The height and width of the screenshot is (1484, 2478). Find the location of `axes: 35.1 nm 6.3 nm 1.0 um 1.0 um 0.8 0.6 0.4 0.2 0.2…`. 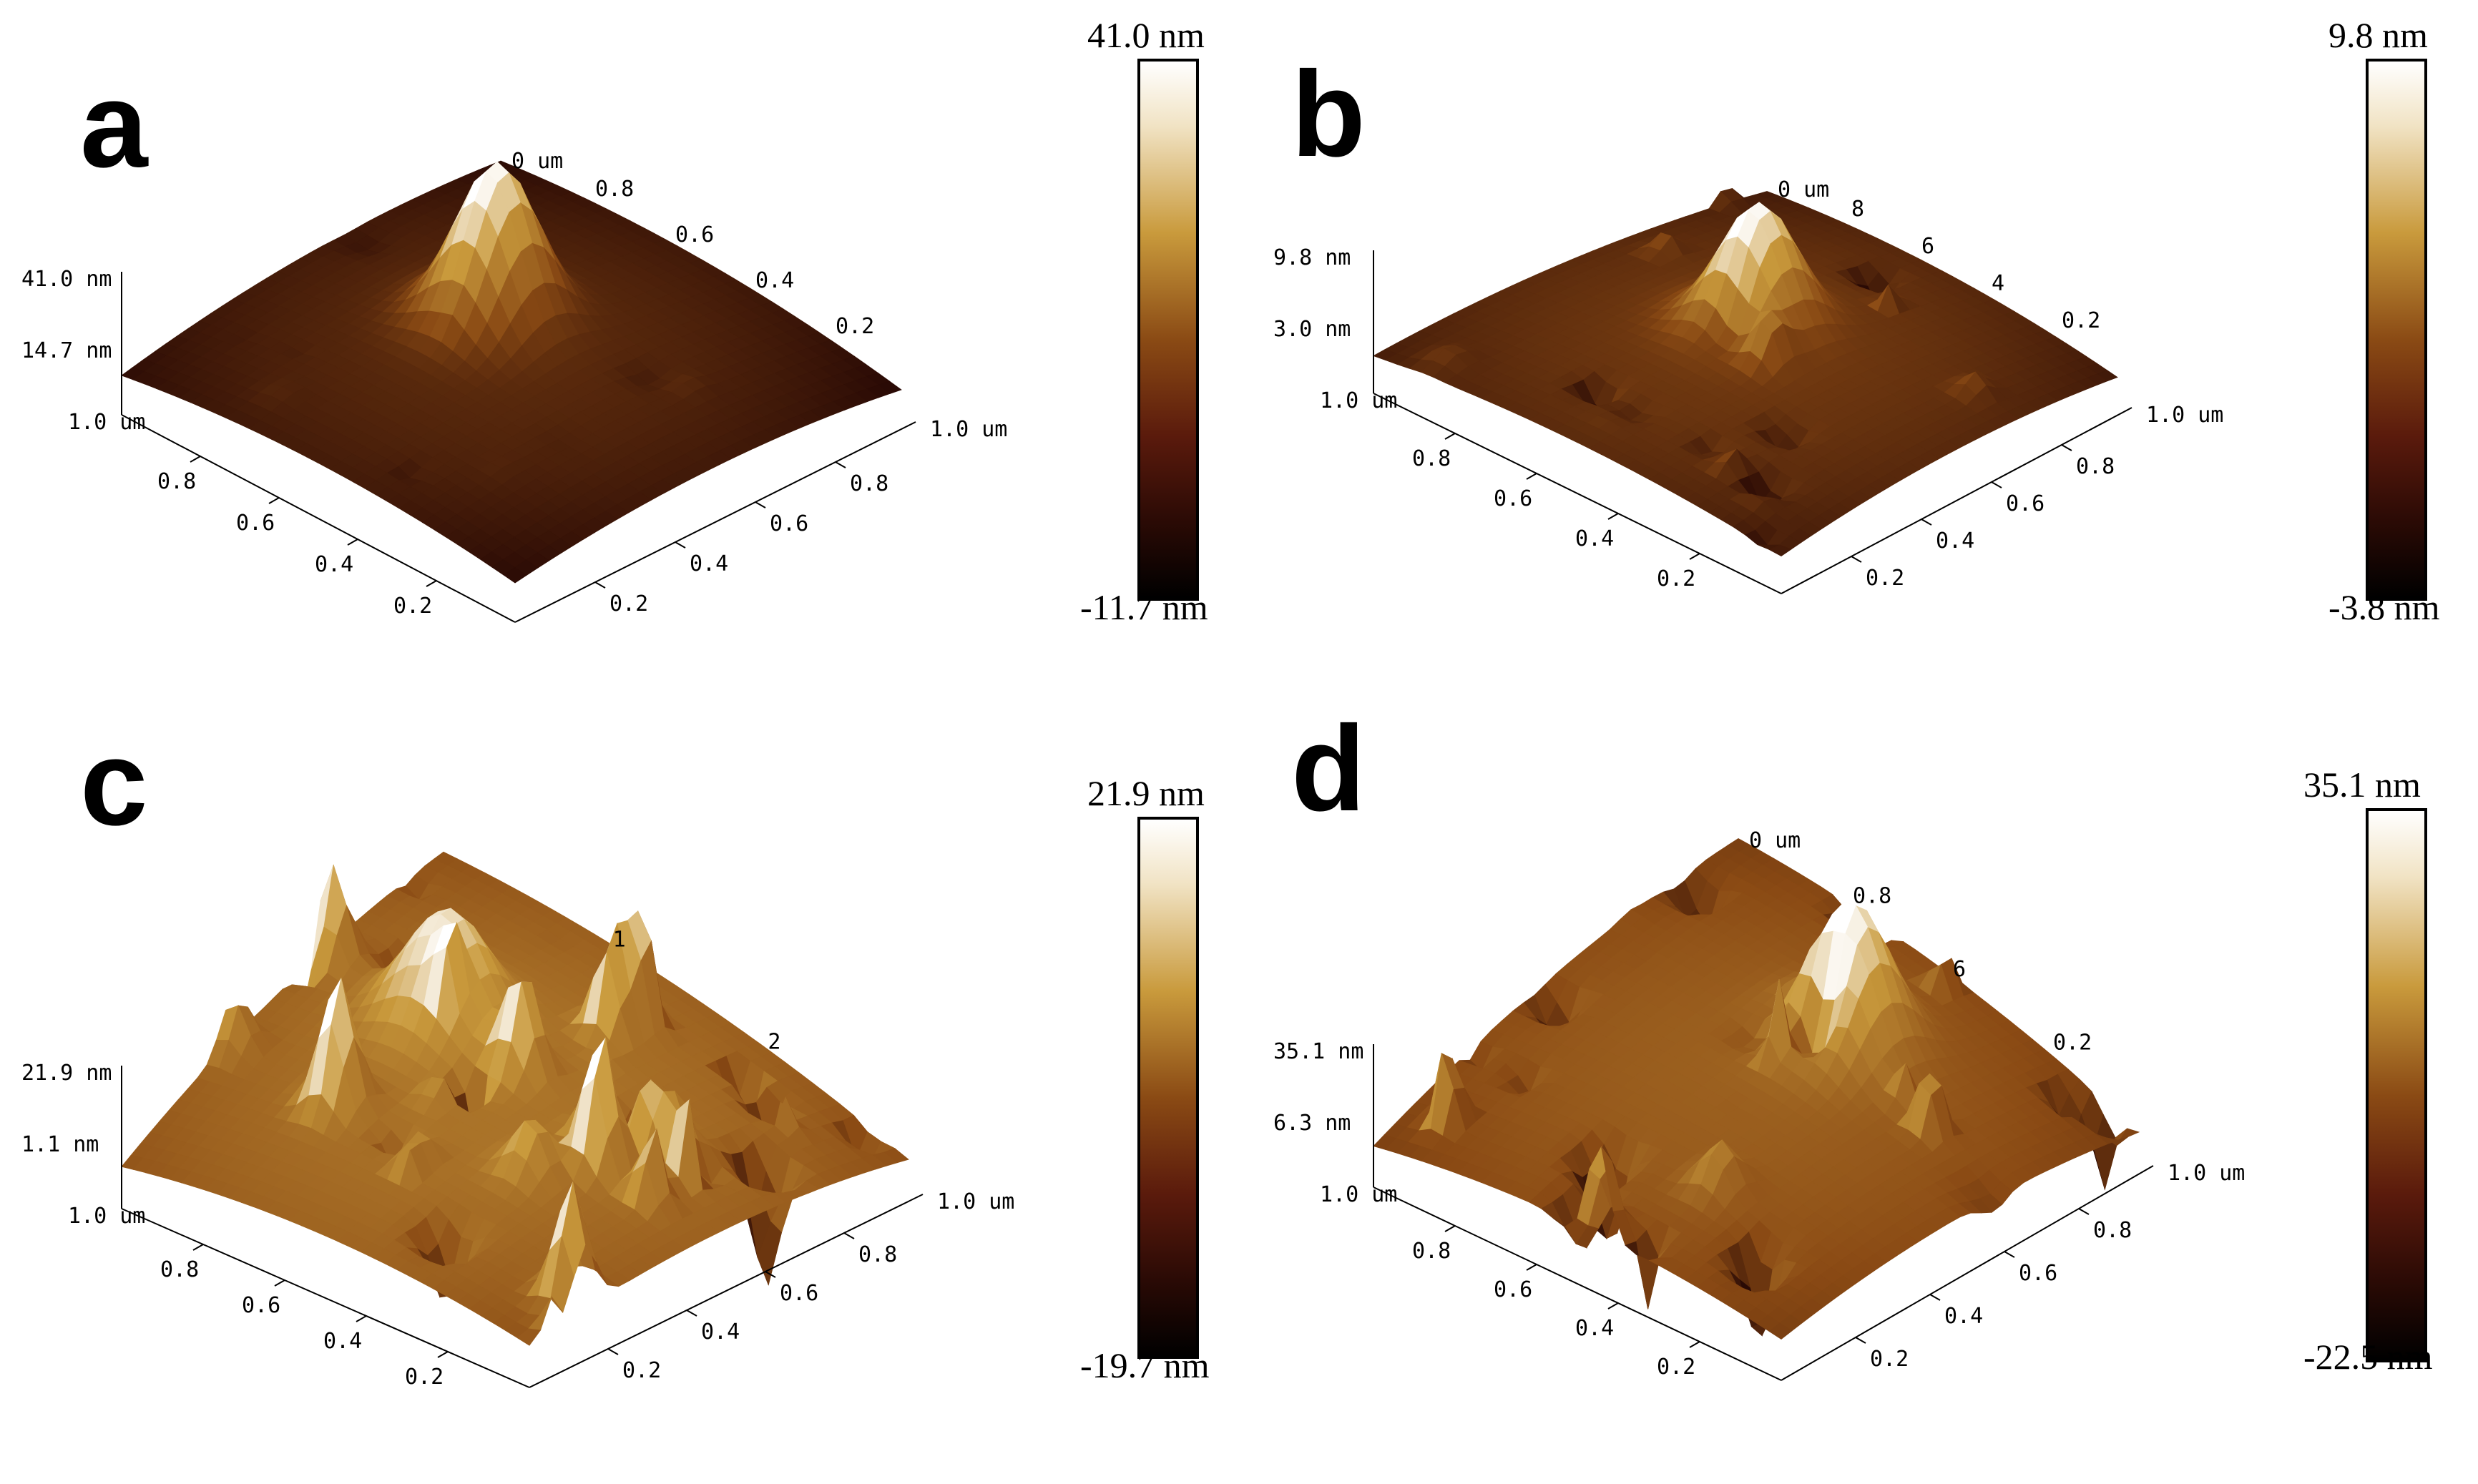

axes: 35.1 nm 6.3 nm 1.0 um 1.0 um 0.8 0.6 0.4 0.2 0.2… is located at coordinates (1759, 1105).